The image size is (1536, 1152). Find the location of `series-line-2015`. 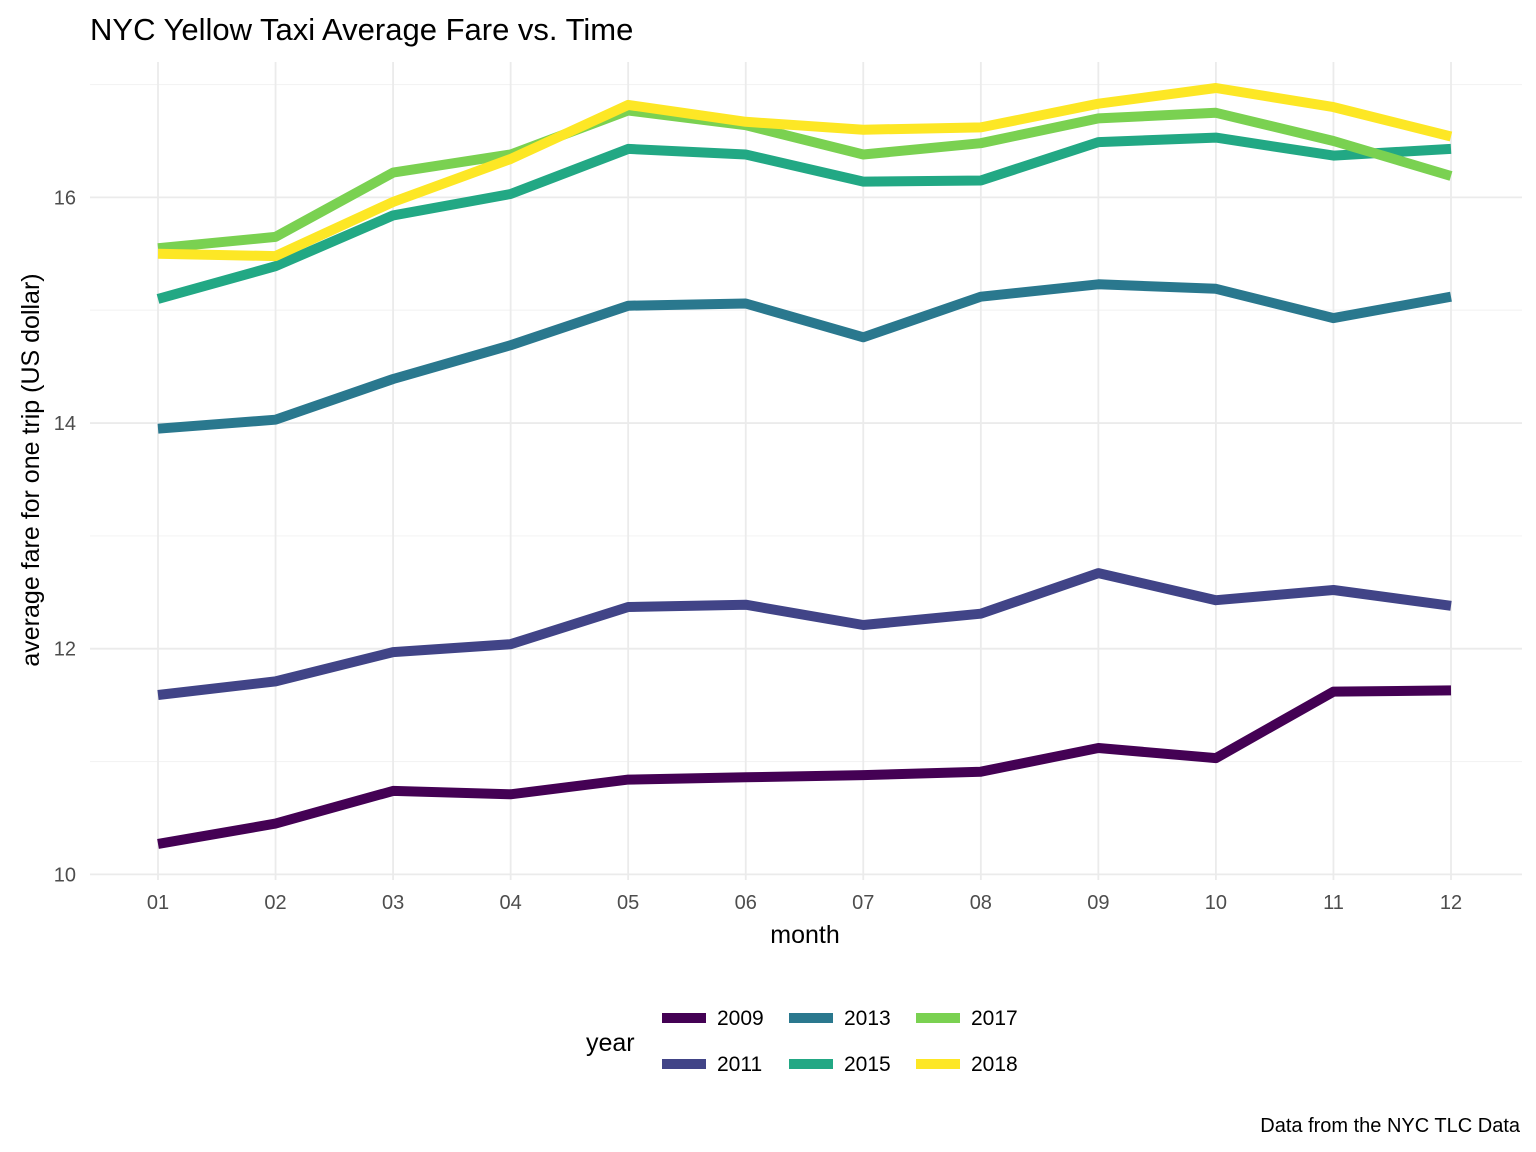

series-line-2015 is located at coordinates (804, 218).